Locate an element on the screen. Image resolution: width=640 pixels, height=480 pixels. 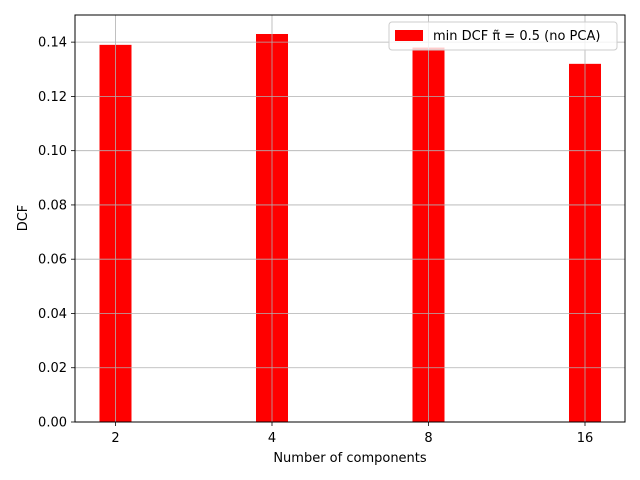
y-tick-label: 0.12 is located at coordinates (52, 97).